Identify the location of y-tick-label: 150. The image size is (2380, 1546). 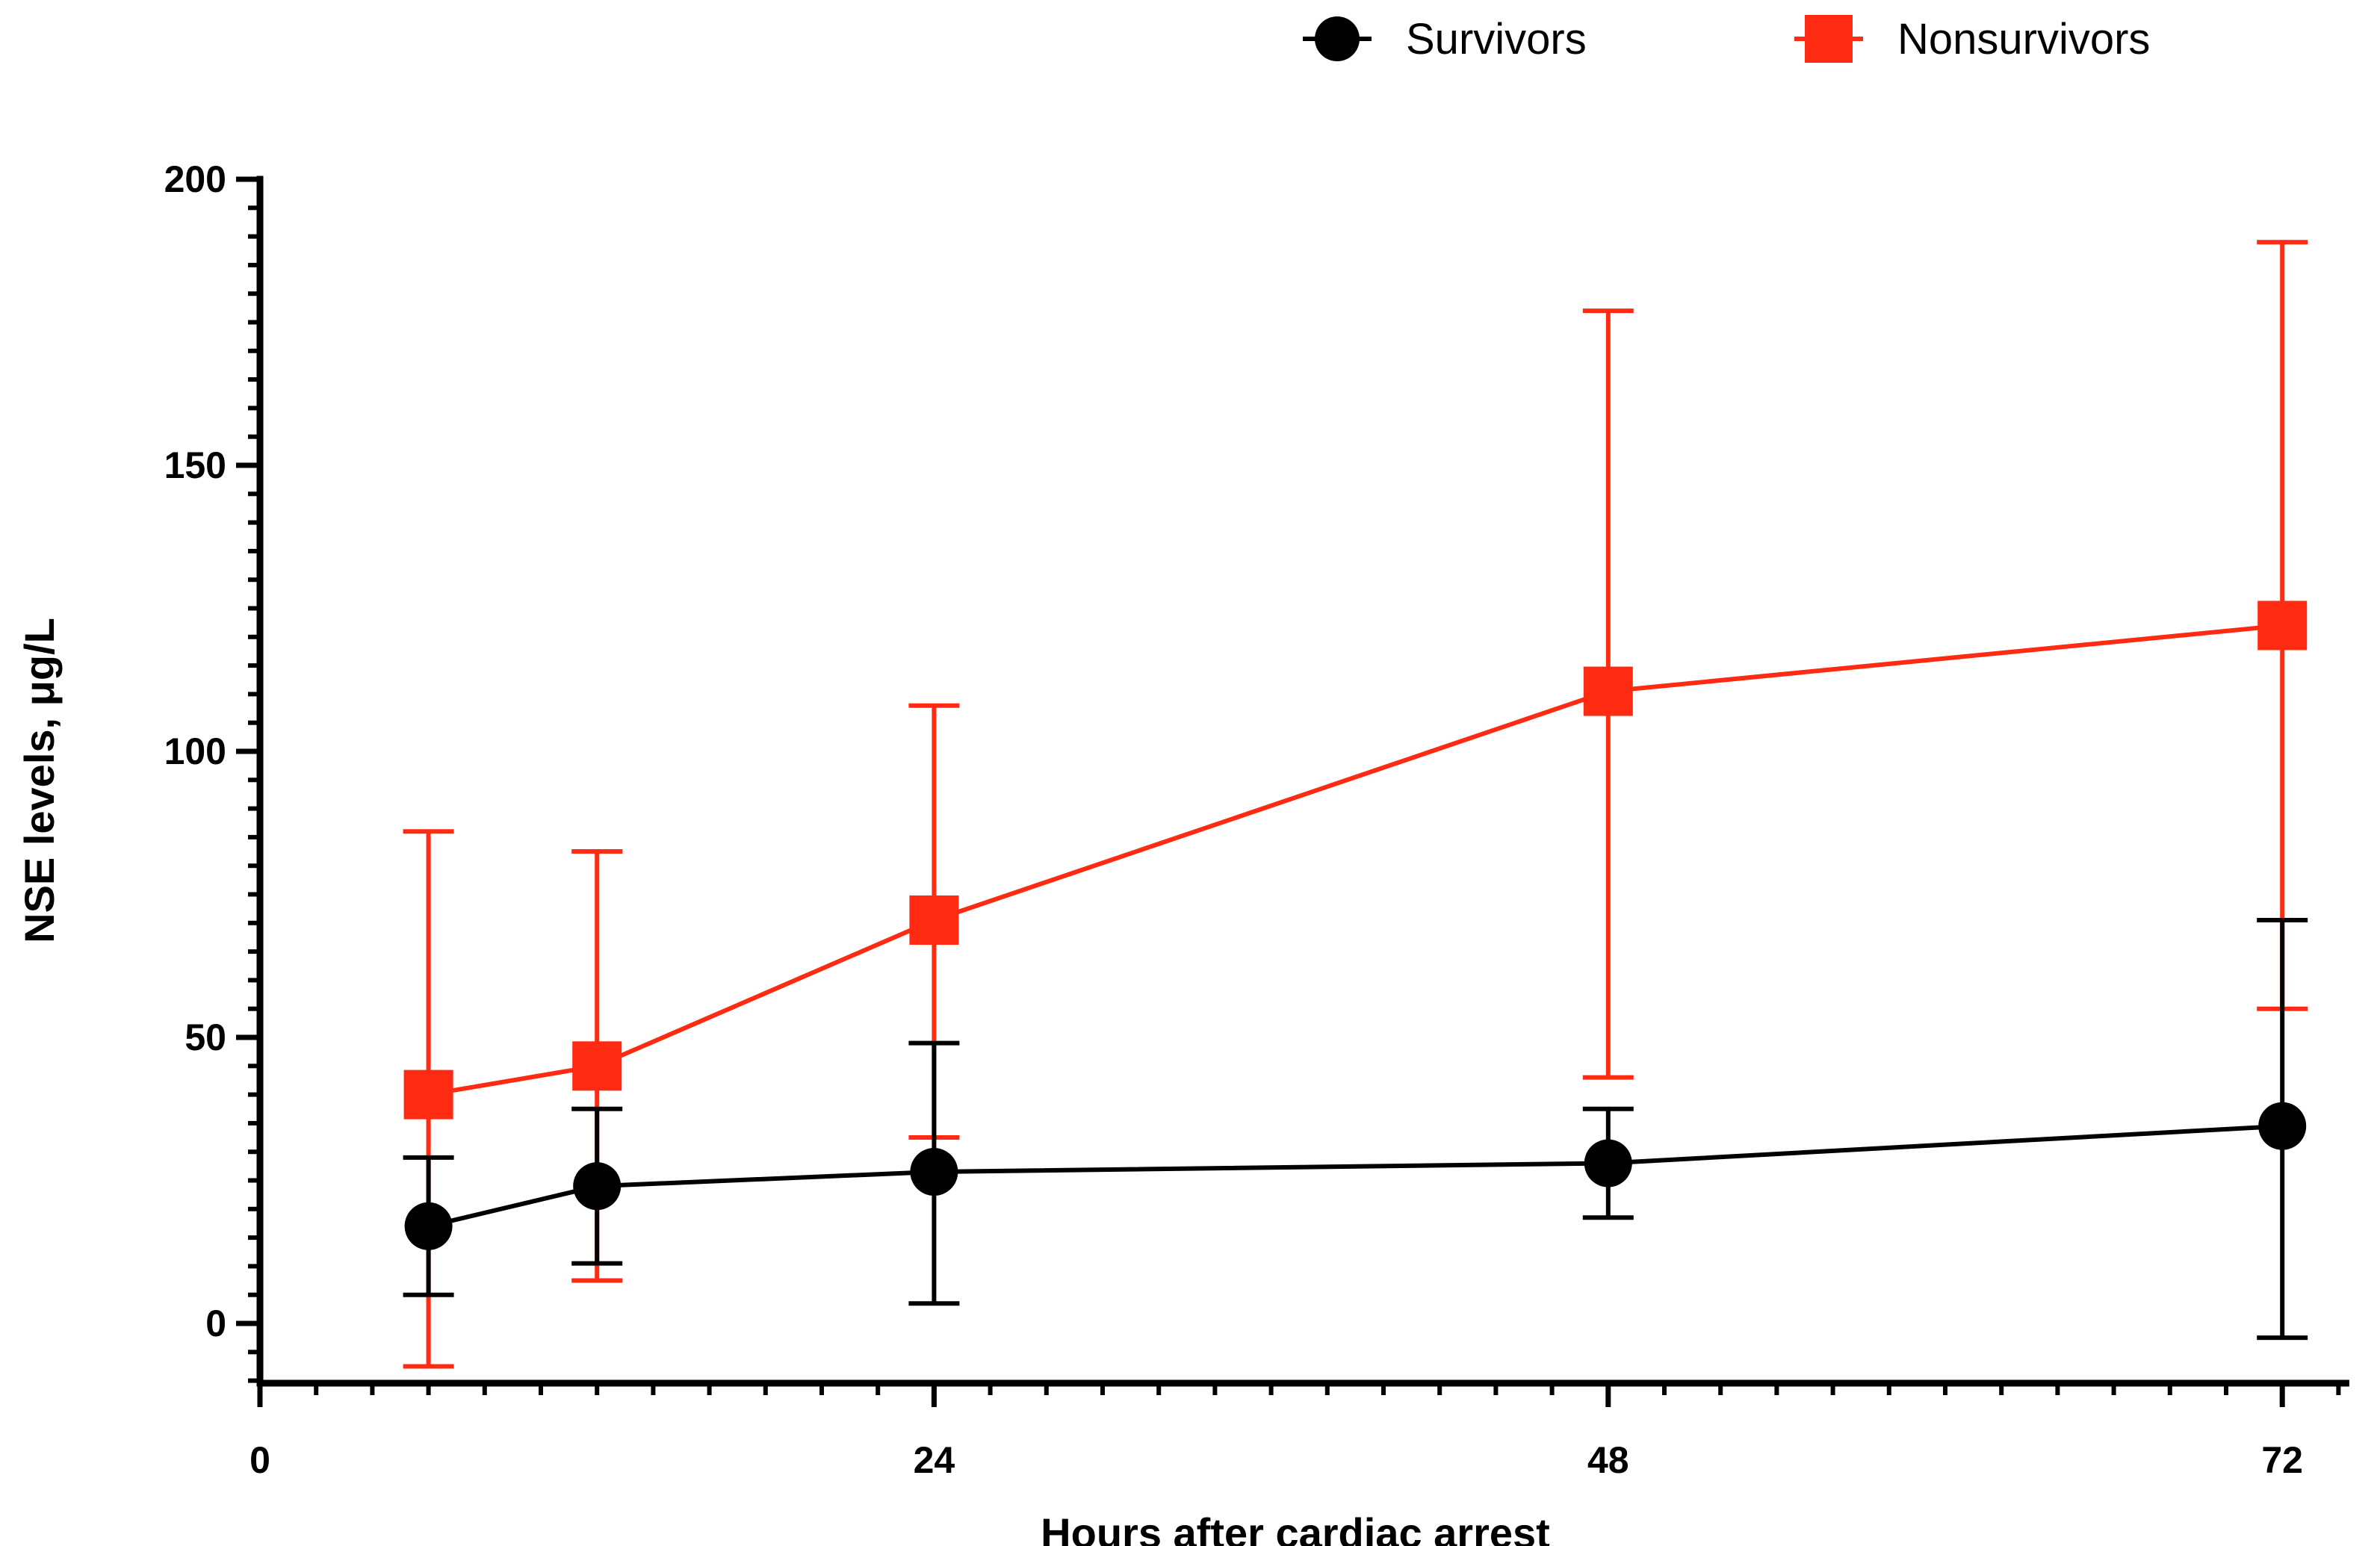
(195, 465).